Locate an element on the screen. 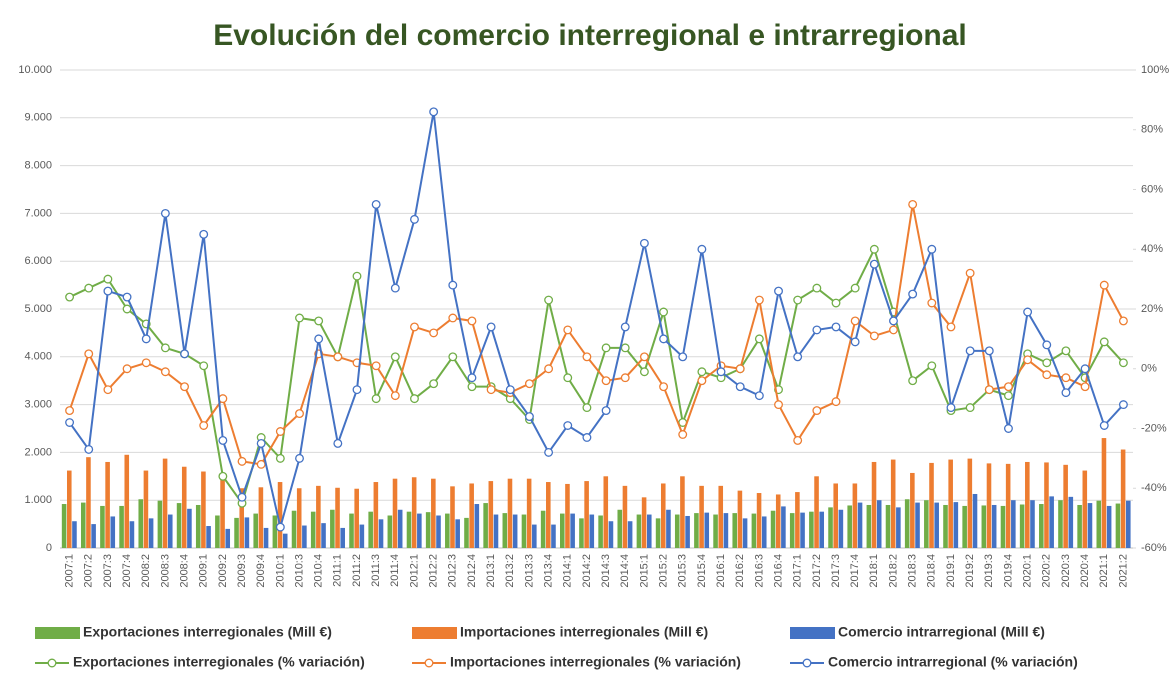 Image resolution: width=1173 pixels, height=682 pixels. x-tick-label: 2008:4 is located at coordinates (184, 571).